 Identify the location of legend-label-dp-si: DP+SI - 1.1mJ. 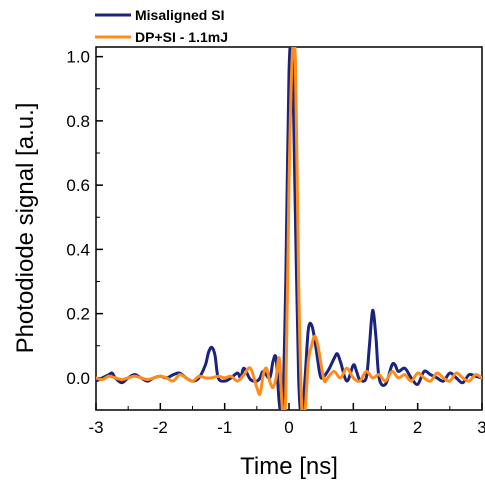
(181, 37).